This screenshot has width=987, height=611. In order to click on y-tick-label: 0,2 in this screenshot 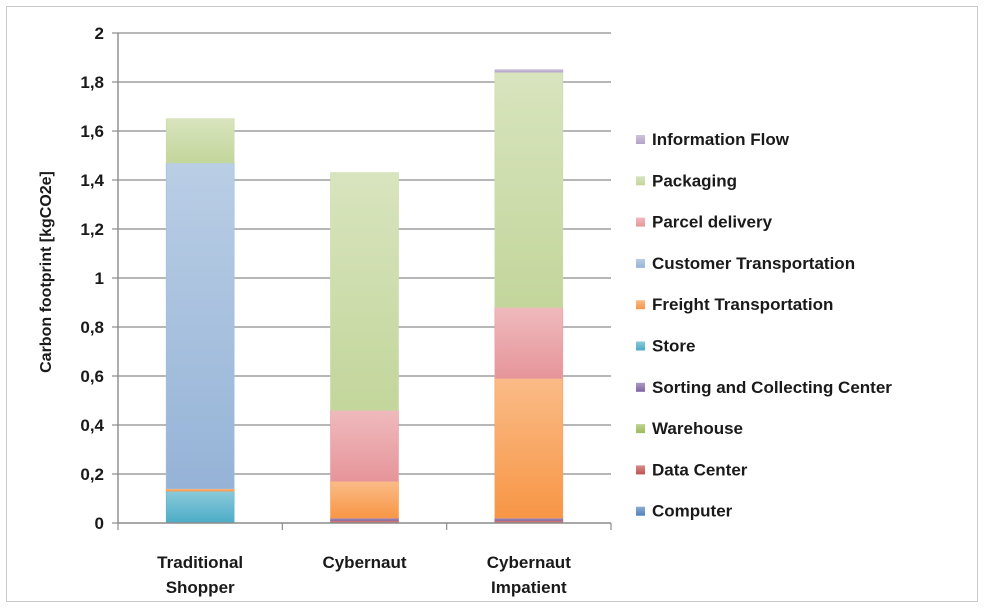, I will do `click(92, 474)`.